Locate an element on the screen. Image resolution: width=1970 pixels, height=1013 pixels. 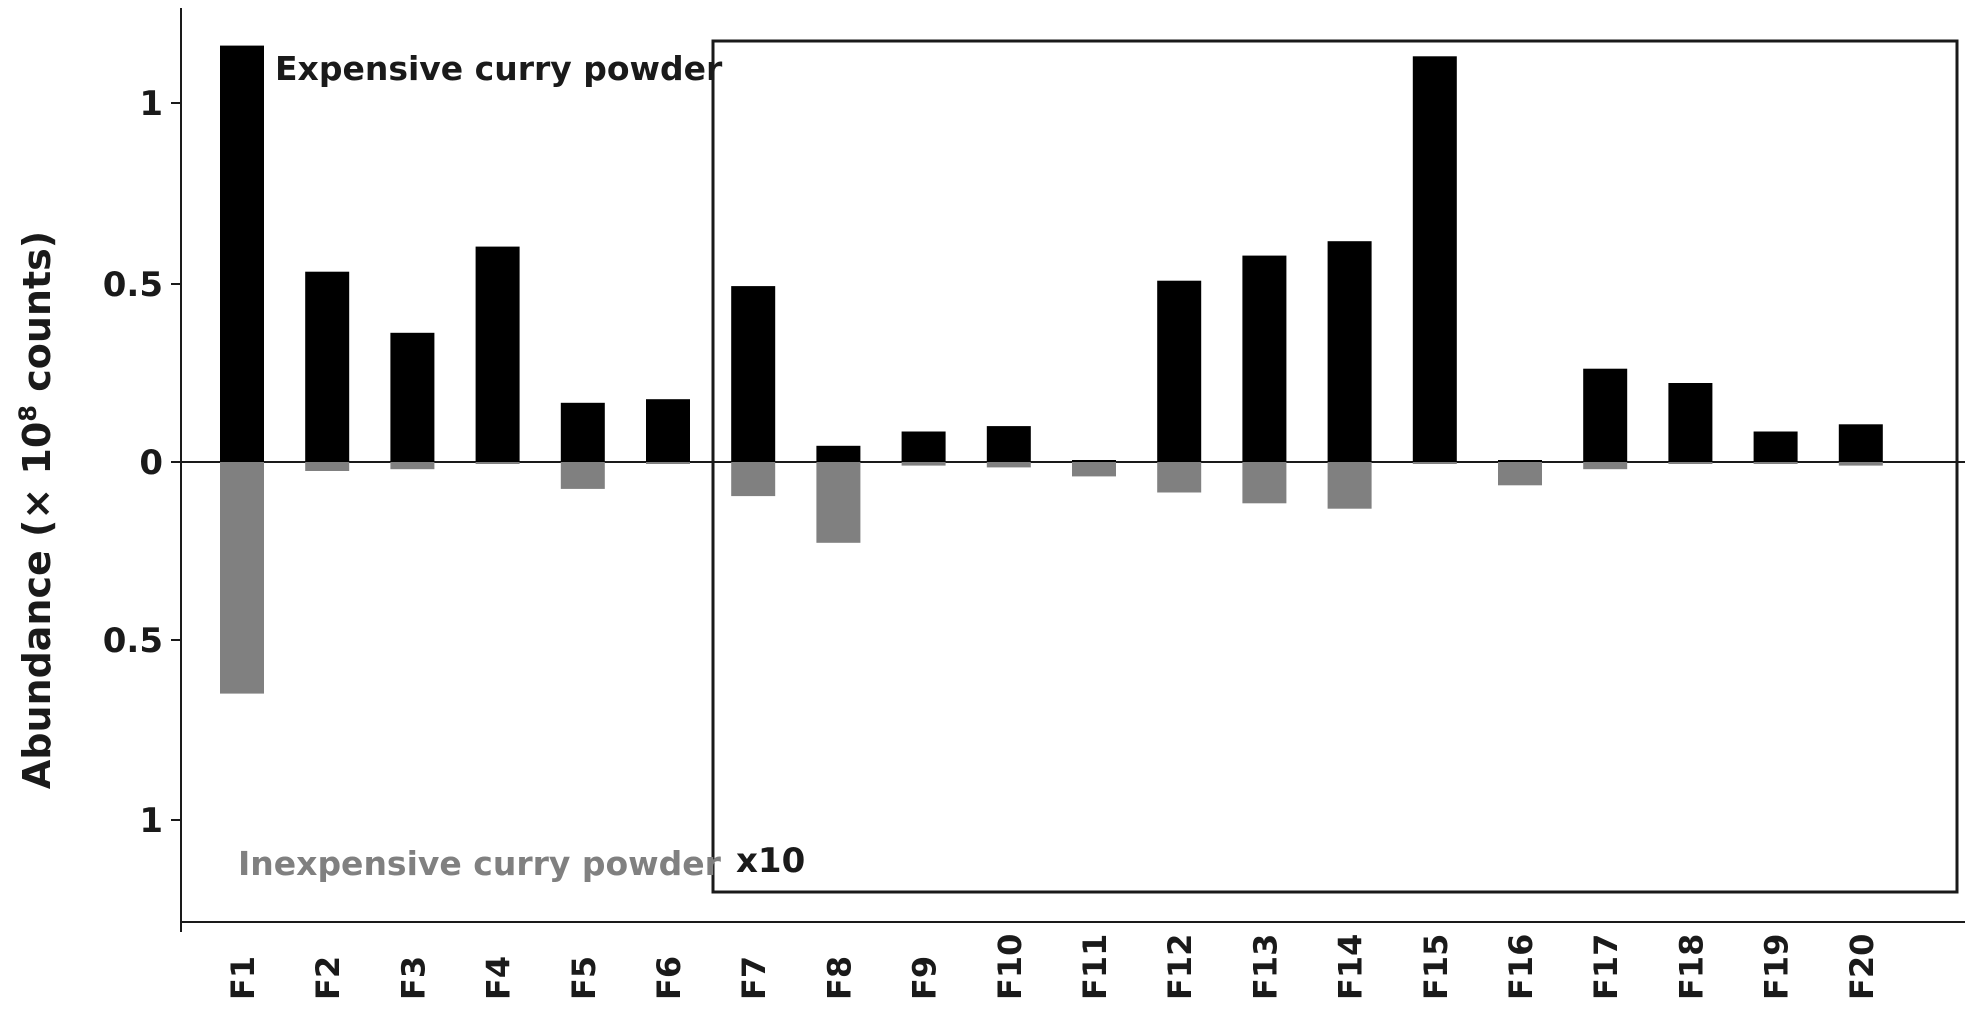
bar-expensive-F15 is located at coordinates (1434, 259).